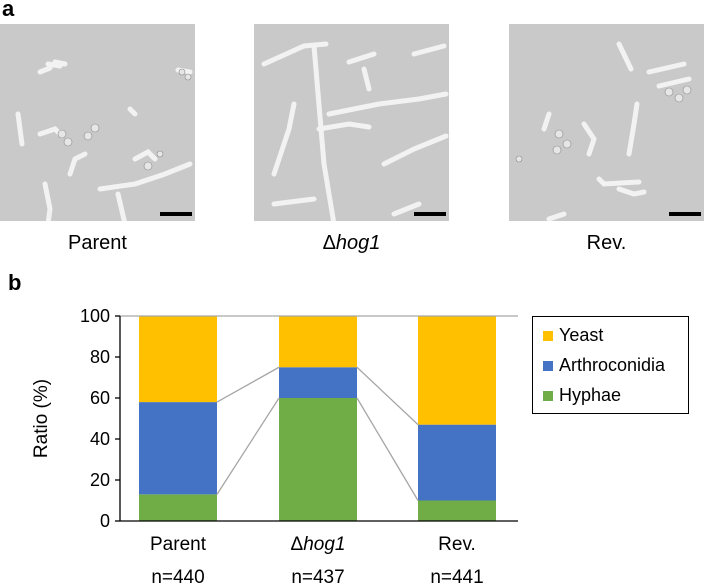 This screenshot has width=709, height=584. I want to click on n-label: n=441, so click(456, 575).